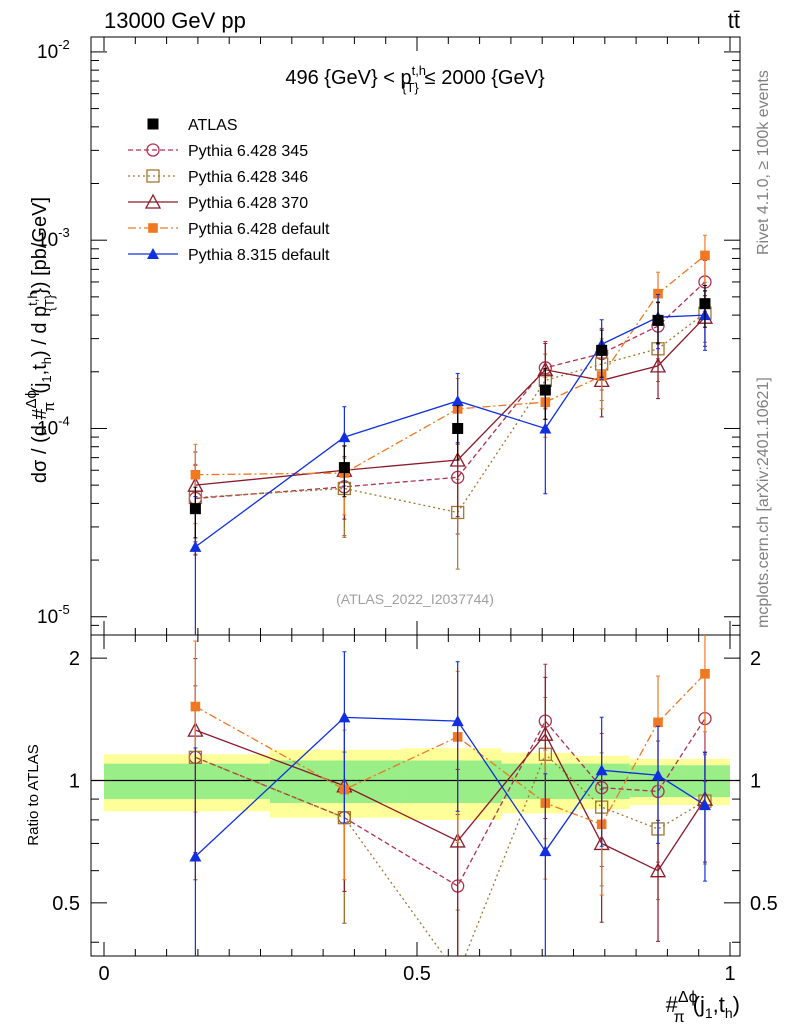  Describe the element at coordinates (259, 229) in the screenshot. I see `legend-label: Pythia 6.428 default` at that location.